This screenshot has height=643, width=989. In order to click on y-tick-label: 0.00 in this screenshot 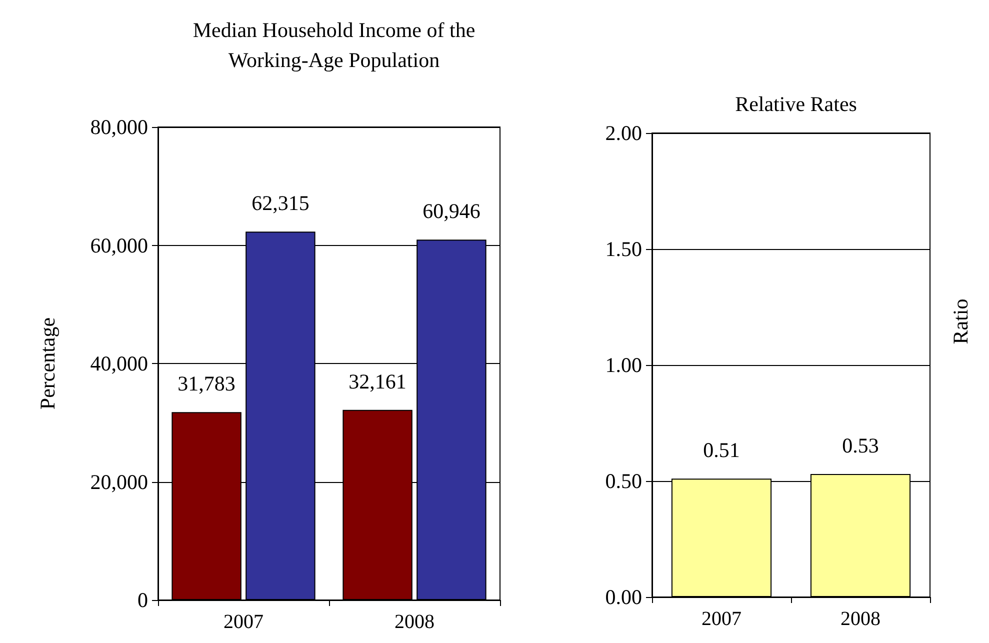, I will do `click(623, 597)`.